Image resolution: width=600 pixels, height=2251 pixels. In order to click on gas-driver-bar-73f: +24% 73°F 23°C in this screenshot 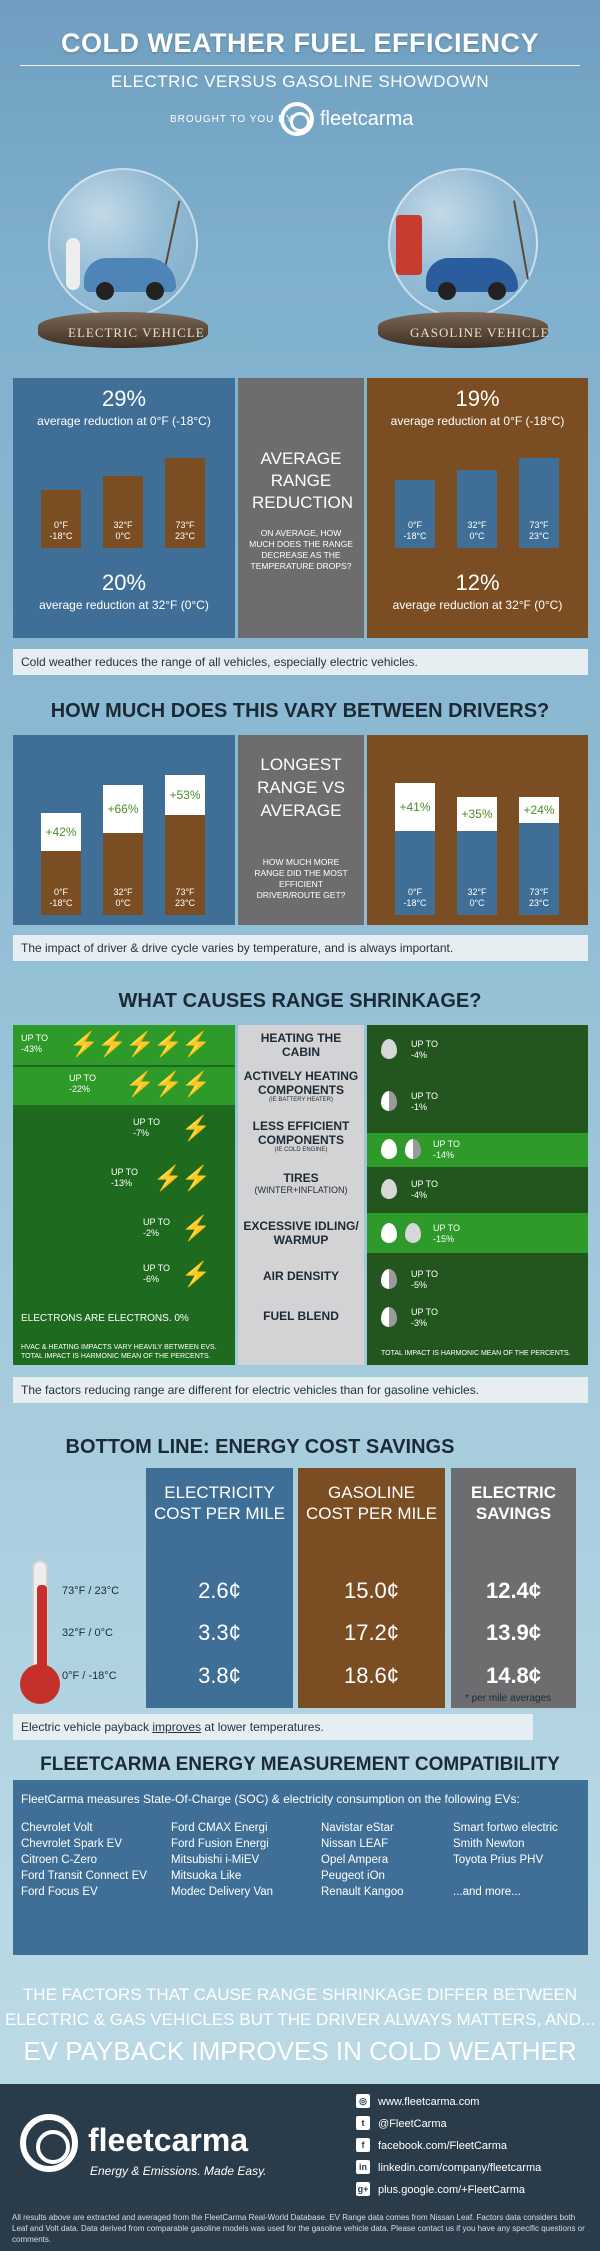, I will do `click(539, 856)`.